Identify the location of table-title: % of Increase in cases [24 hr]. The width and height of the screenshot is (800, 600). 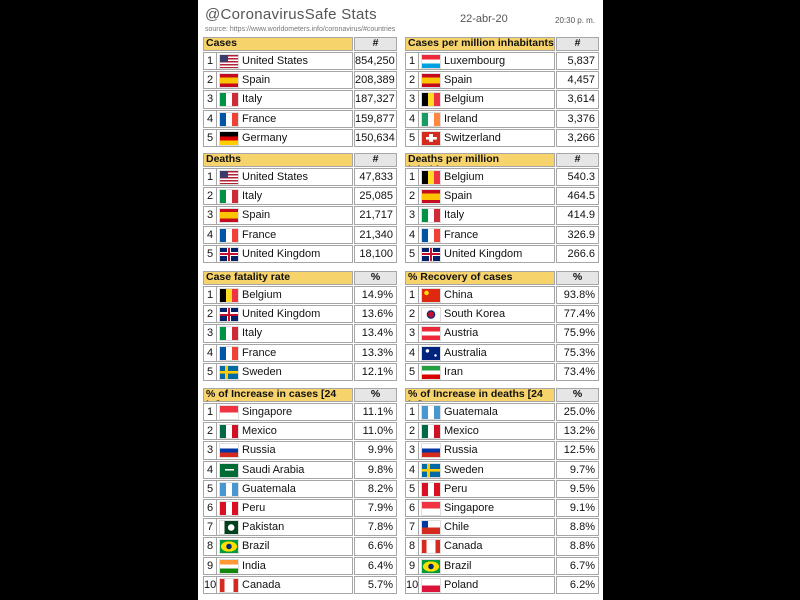
(278, 395).